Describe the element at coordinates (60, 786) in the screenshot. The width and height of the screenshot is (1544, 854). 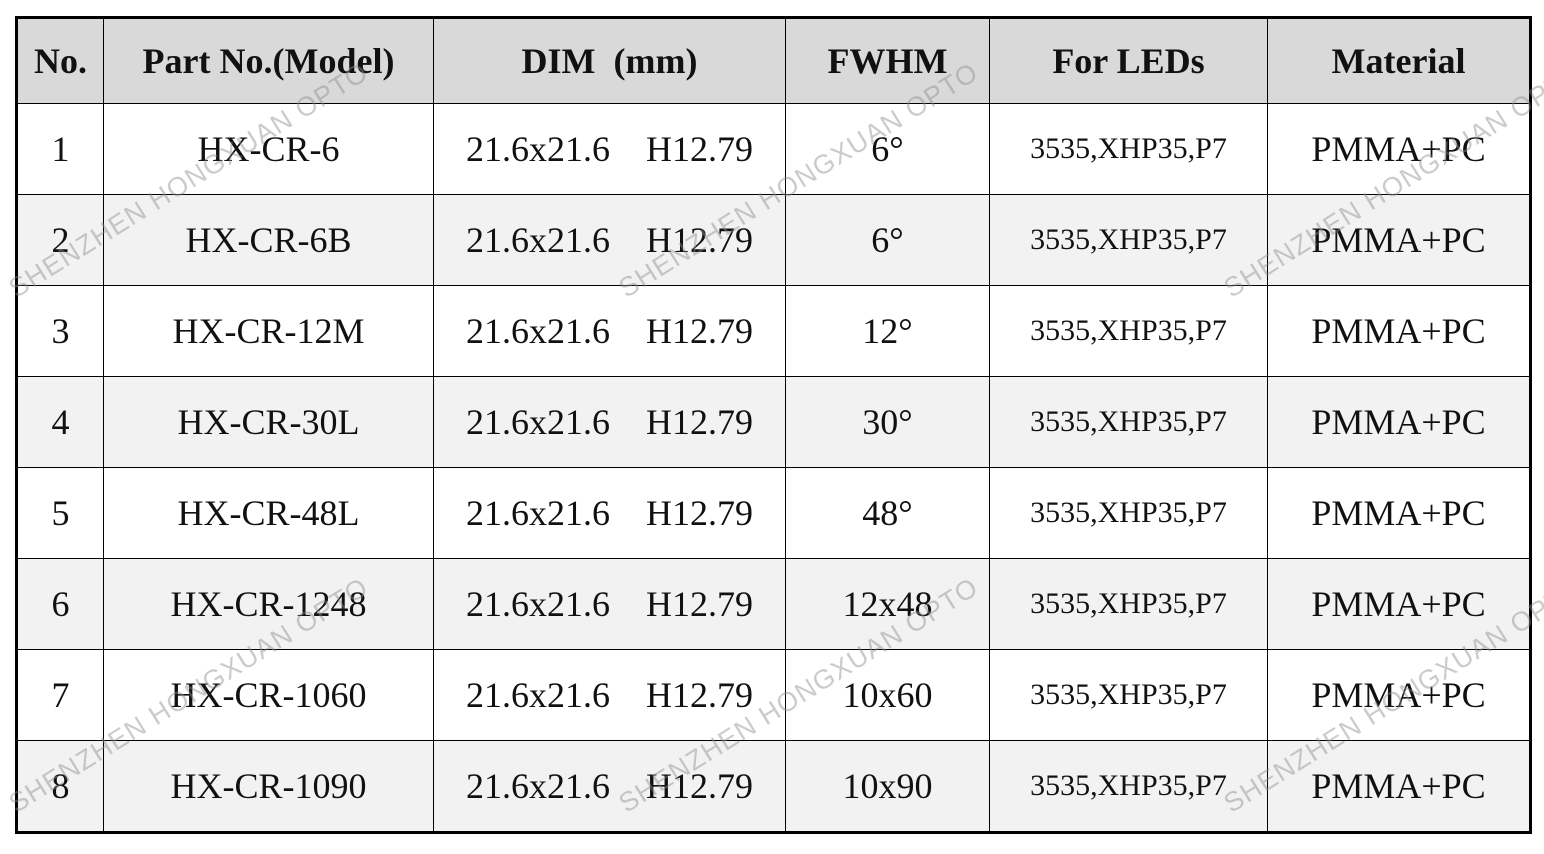
I see `table-cell: 8` at that location.